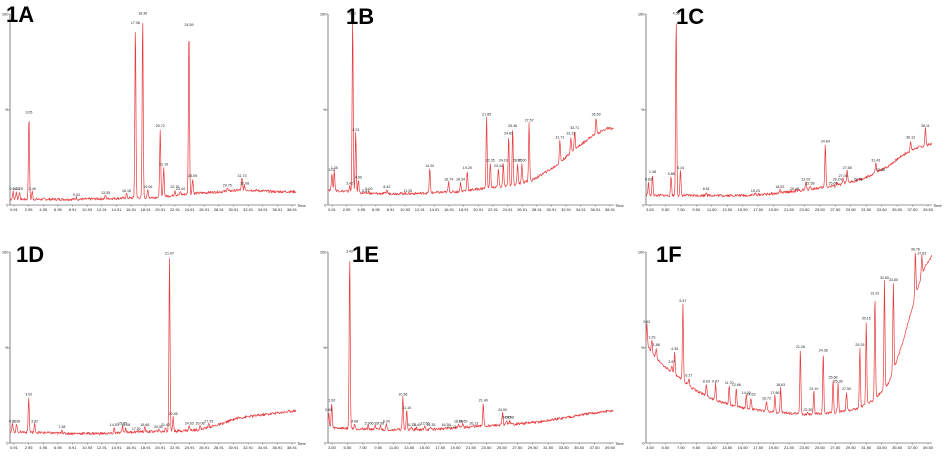  What do you see at coordinates (779, 187) in the screenshot?
I see `peak-label: 18.53` at bounding box center [779, 187].